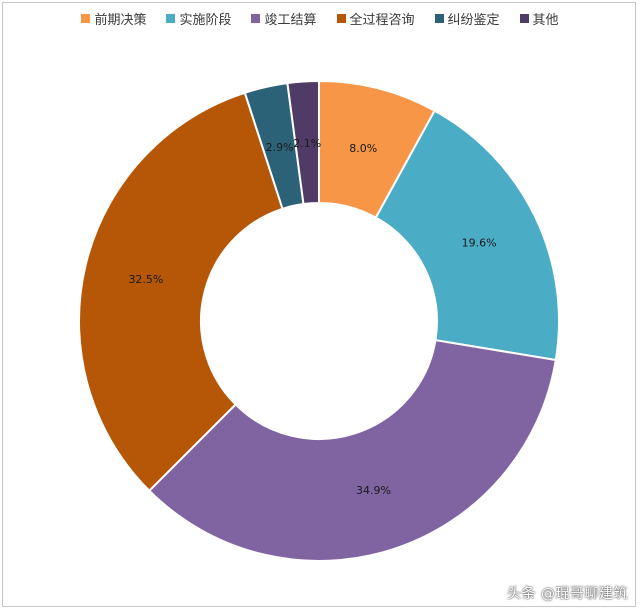 Image resolution: width=640 pixels, height=611 pixels. Describe the element at coordinates (545, 20) in the screenshot. I see `legend-label: 其他` at that location.